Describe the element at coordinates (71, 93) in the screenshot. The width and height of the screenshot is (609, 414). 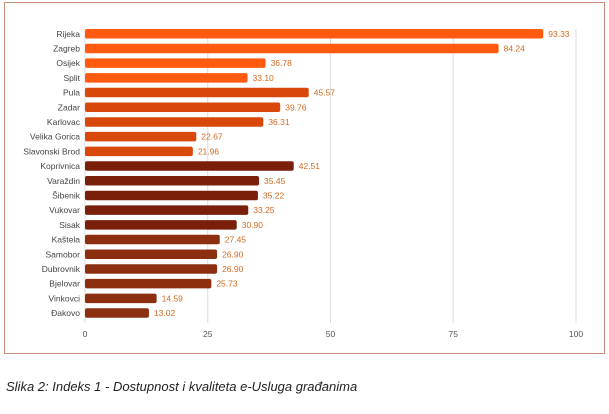
I see `category-label: Pula` at that location.